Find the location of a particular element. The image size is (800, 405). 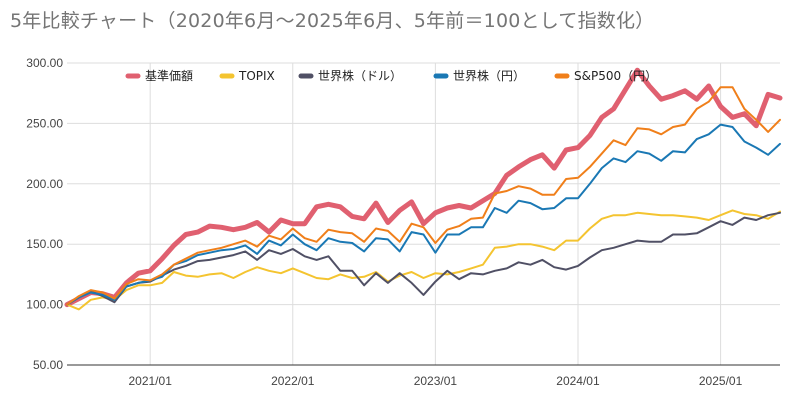

x-tick-label: 2021/01 is located at coordinates (150, 381).